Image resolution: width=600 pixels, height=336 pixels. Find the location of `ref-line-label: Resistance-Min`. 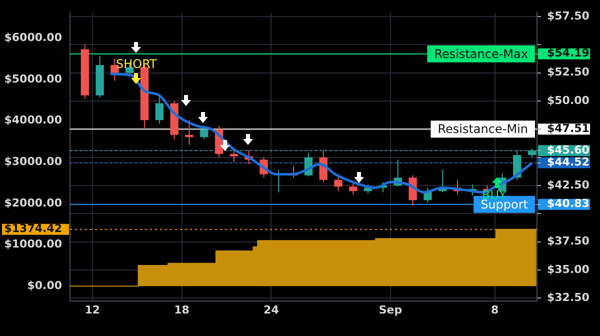

ref-line-label: Resistance-Min is located at coordinates (483, 129).